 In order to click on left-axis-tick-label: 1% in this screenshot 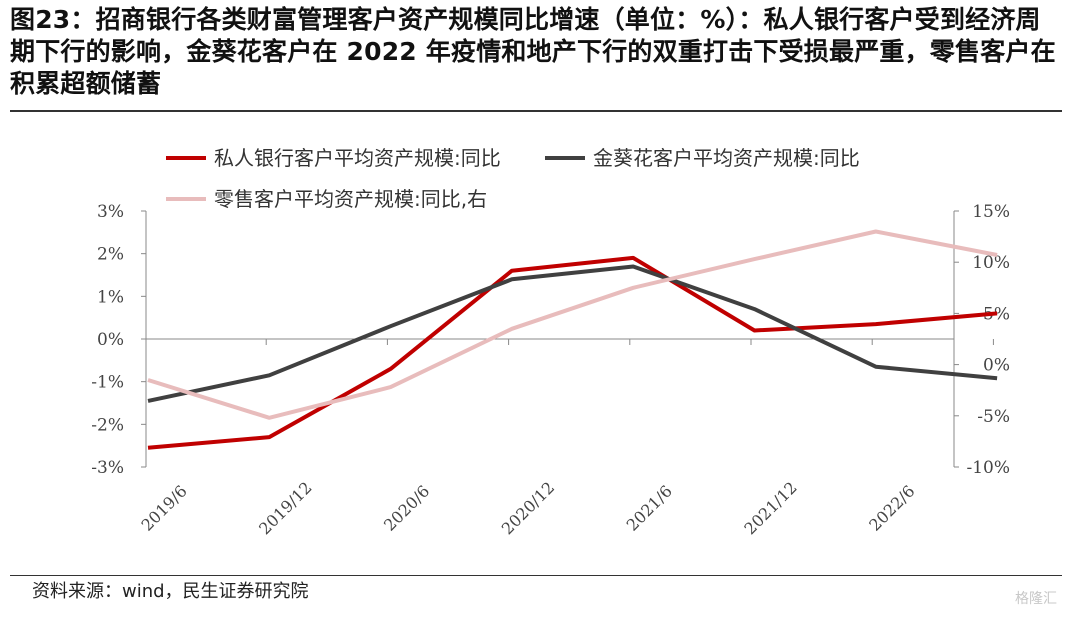, I will do `click(110, 297)`.